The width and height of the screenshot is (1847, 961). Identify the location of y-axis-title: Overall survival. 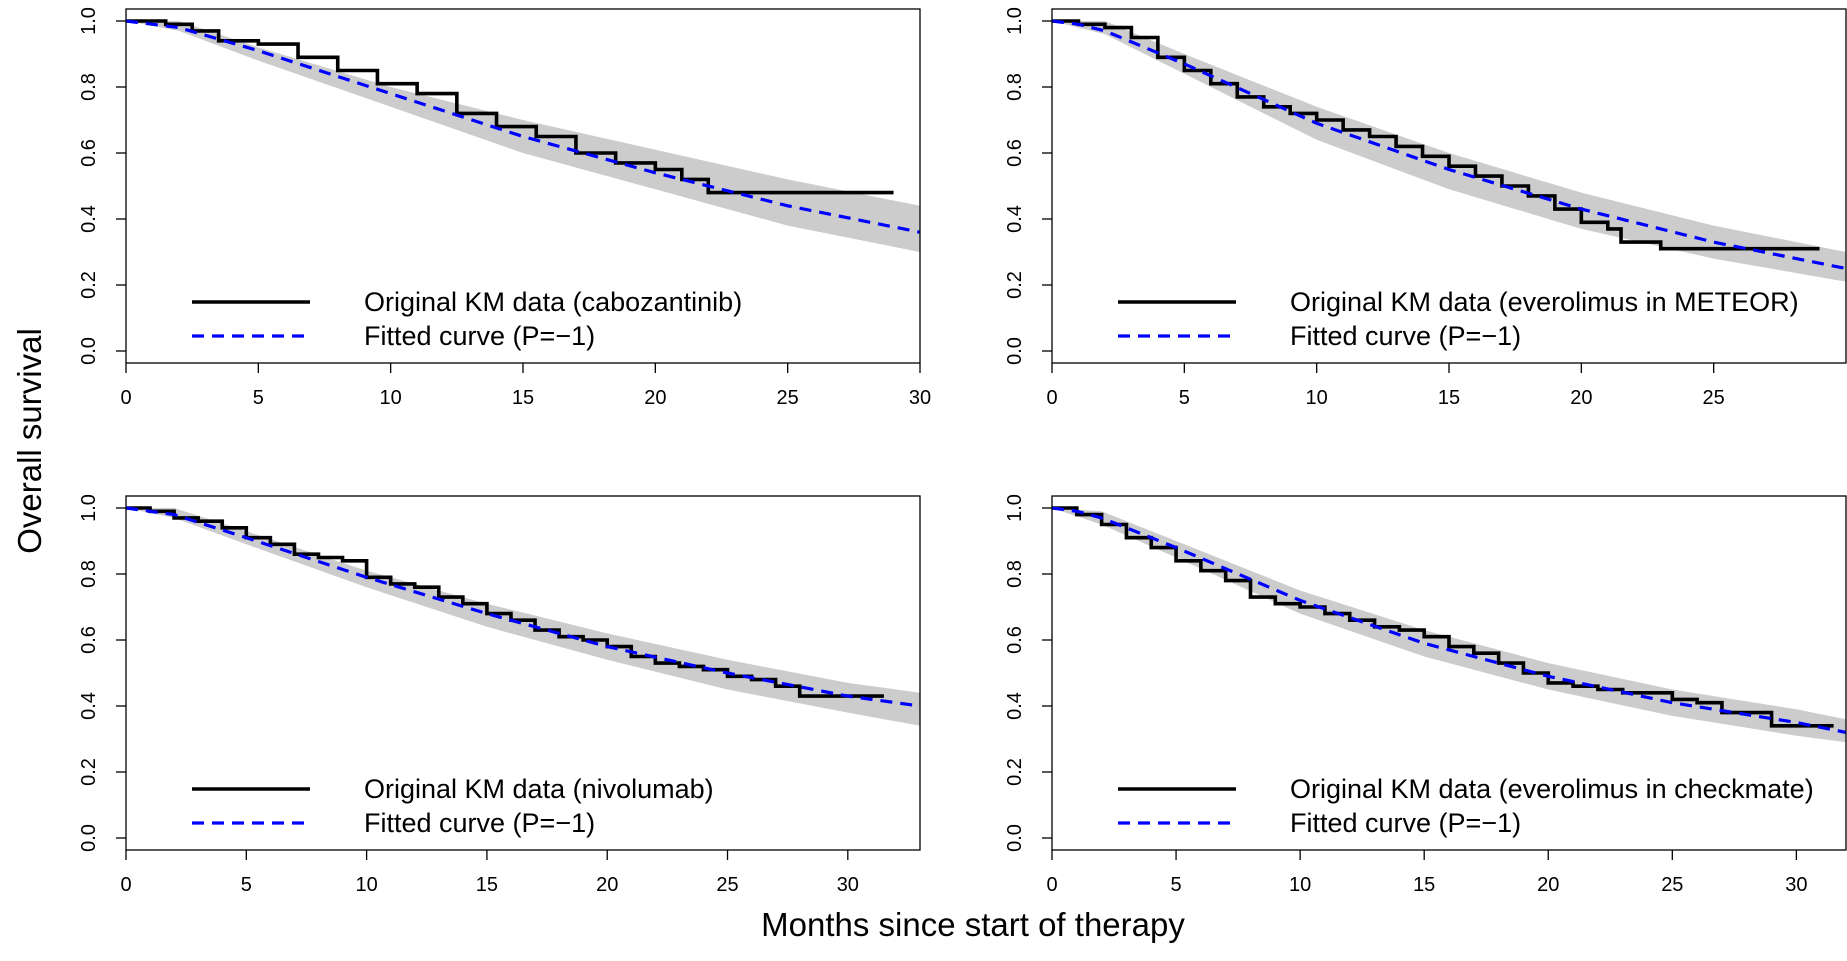
(29, 441).